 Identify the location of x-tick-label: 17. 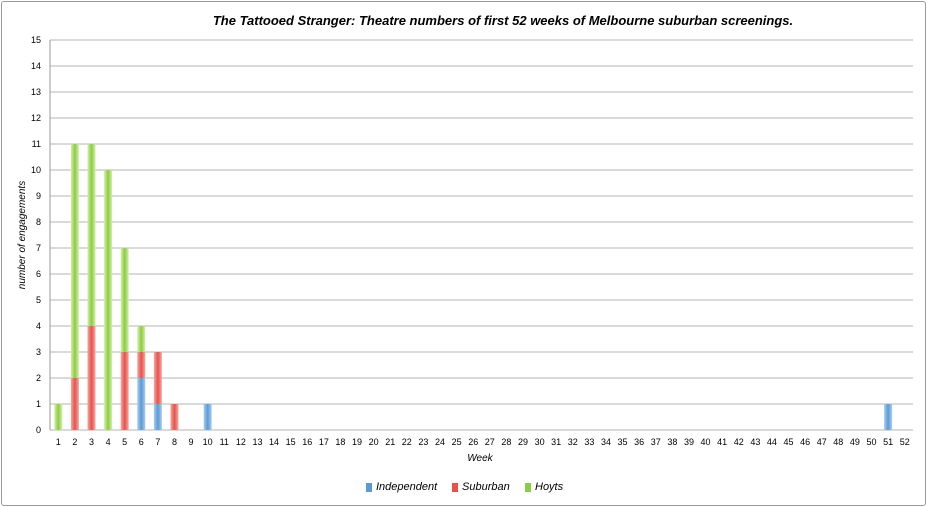
(324, 442).